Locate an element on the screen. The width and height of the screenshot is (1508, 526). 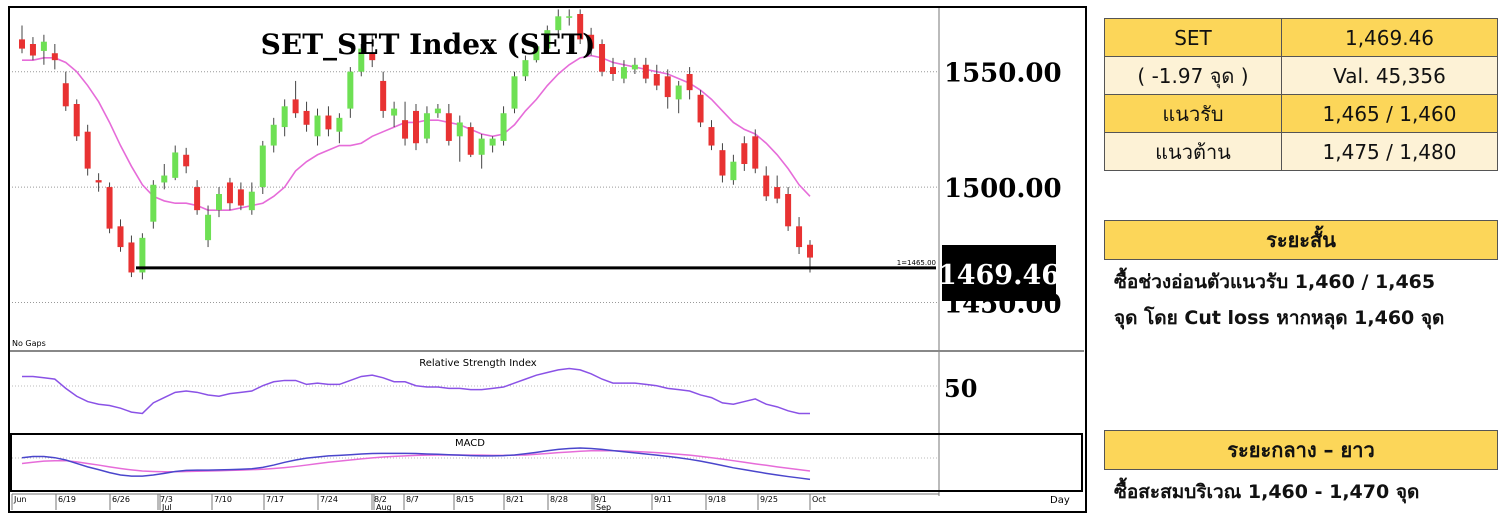
x-tick-label: 9/25 is located at coordinates (769, 499).